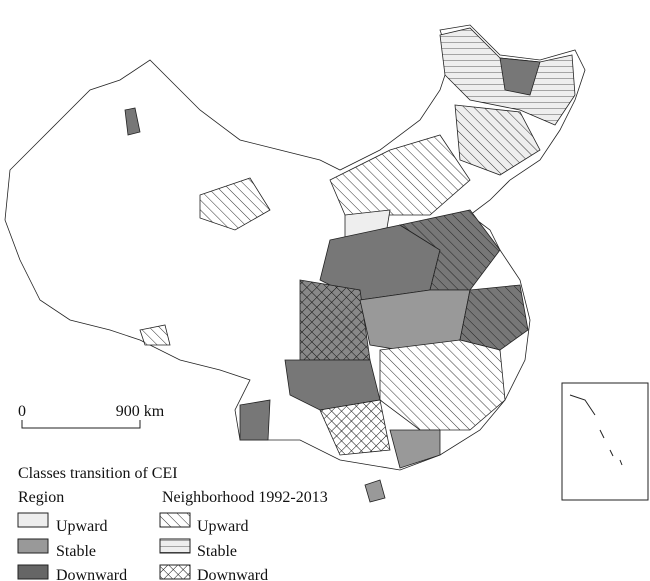 This screenshot has width=650, height=581. Describe the element at coordinates (98, 473) in the screenshot. I see `legend-title: Classes transition of CEI` at that location.